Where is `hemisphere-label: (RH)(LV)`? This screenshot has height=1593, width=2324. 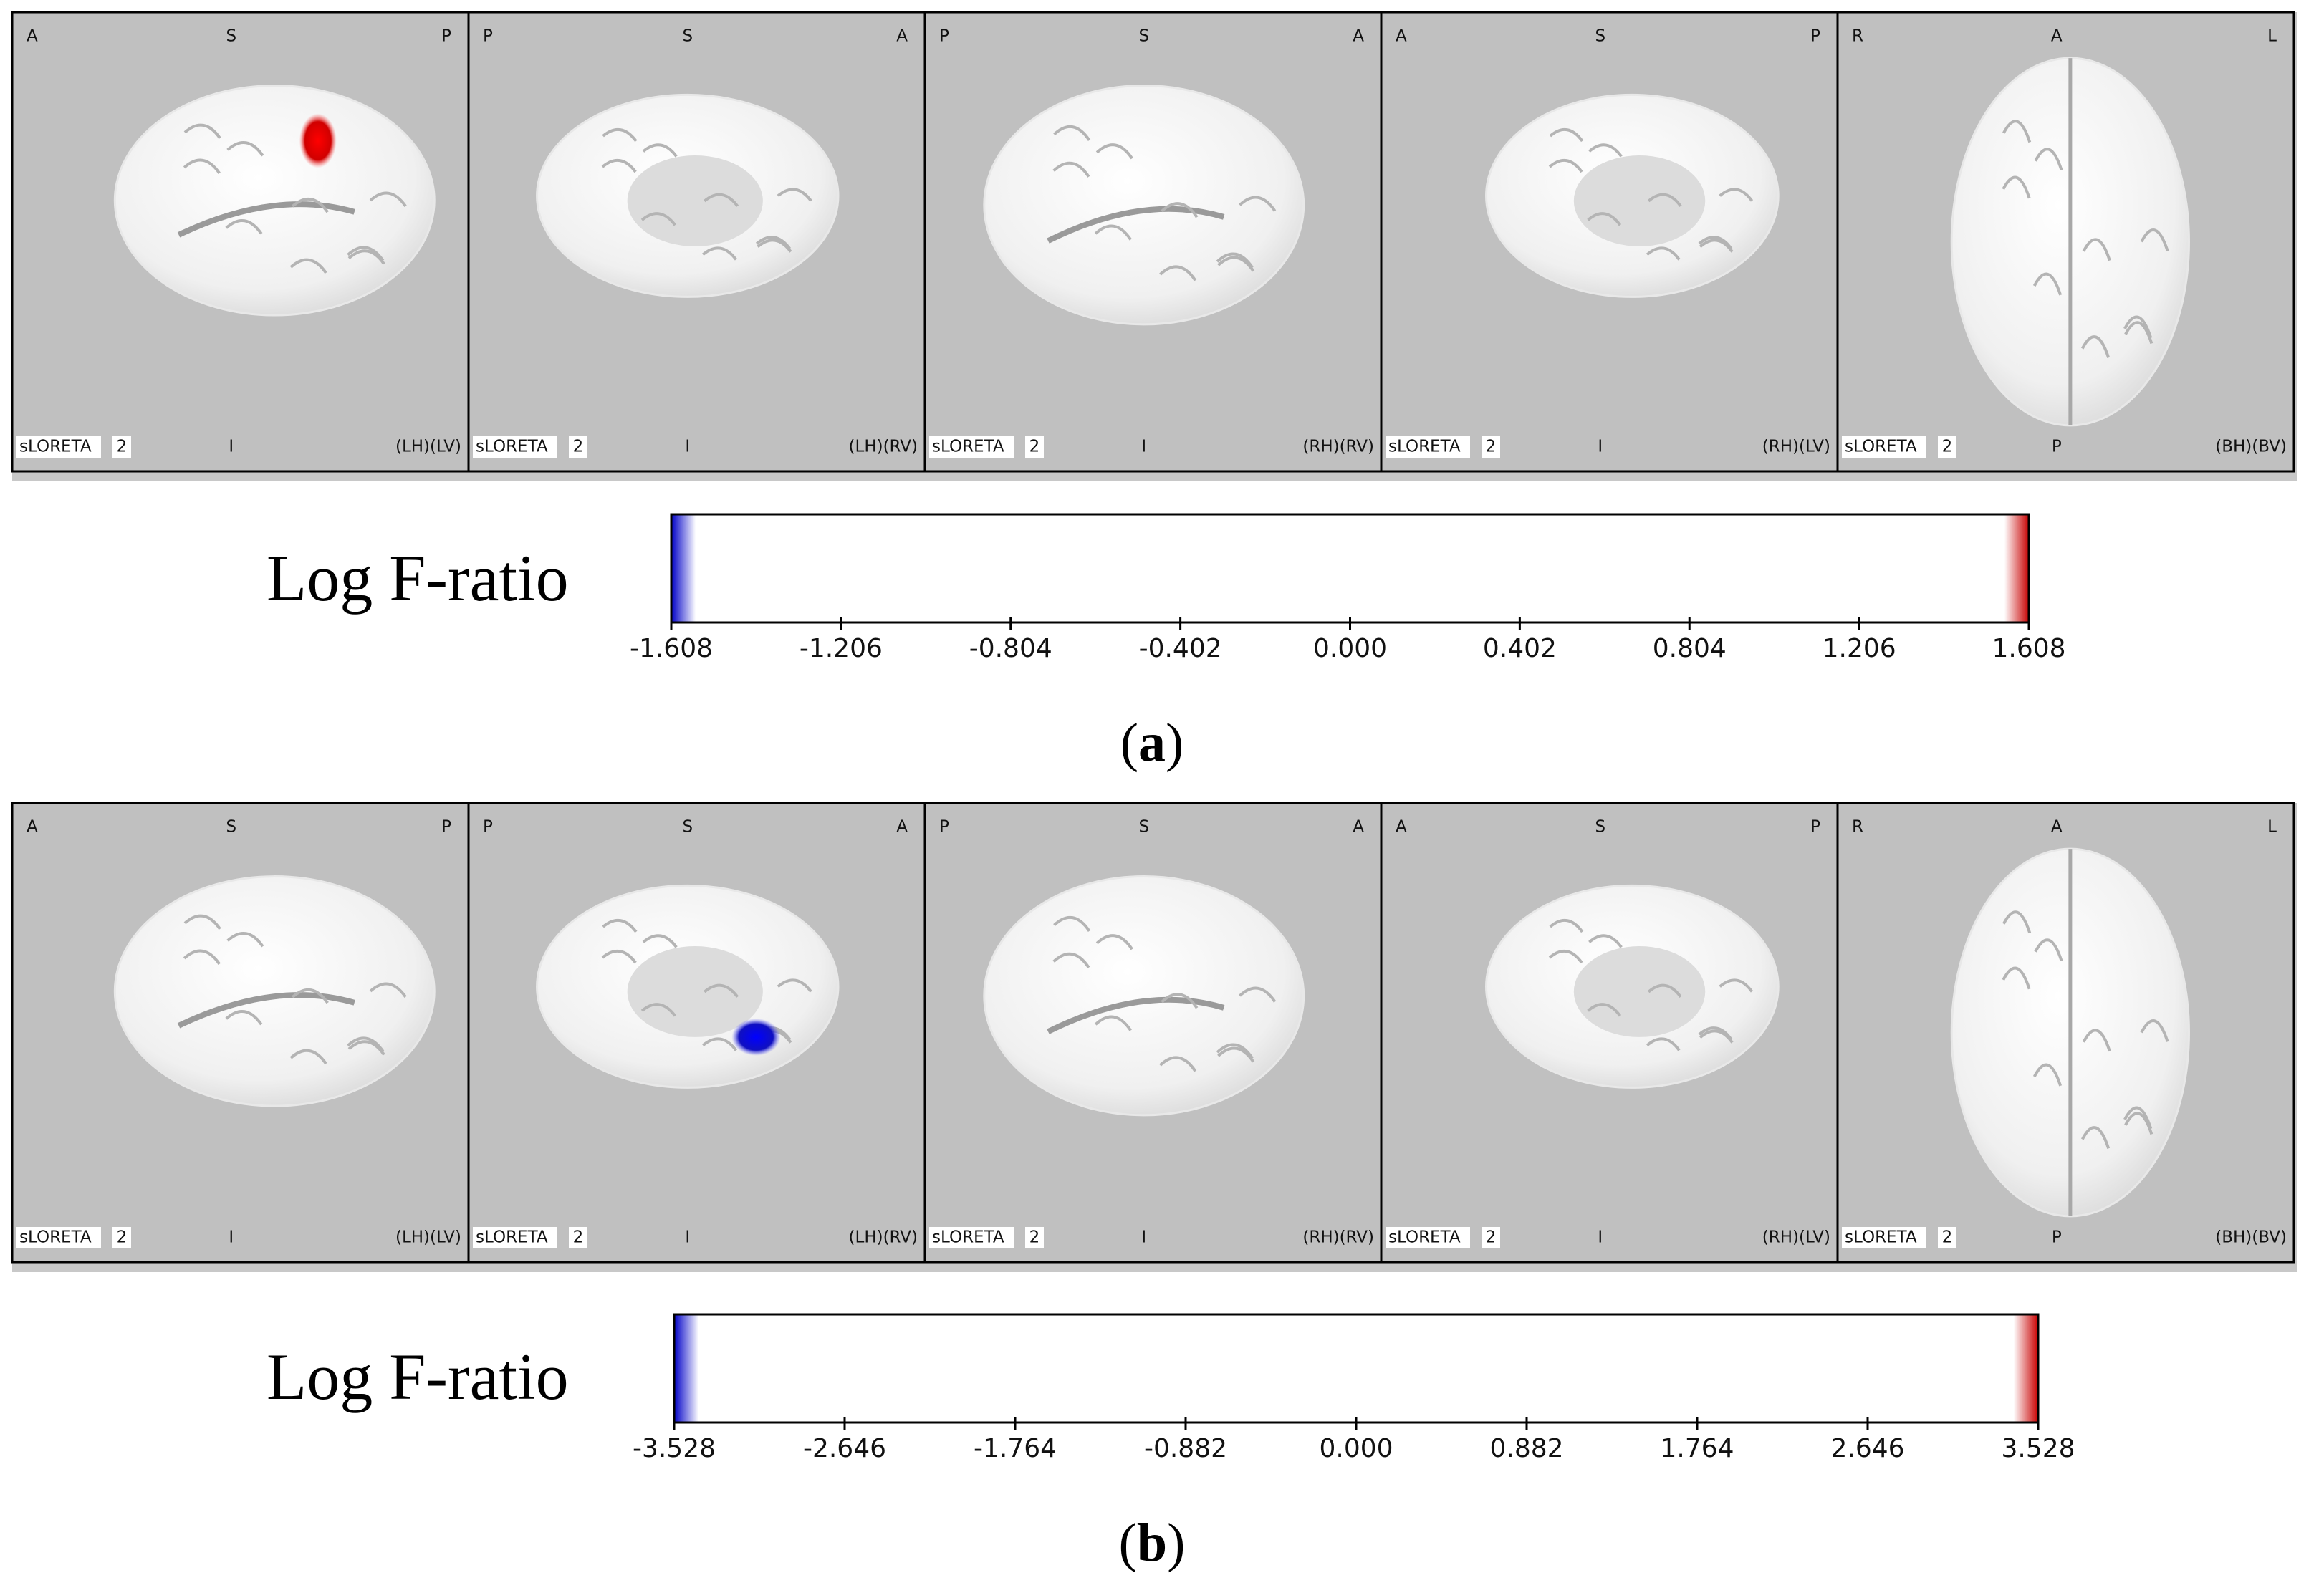
hemisphere-label: (RH)(LV) is located at coordinates (1796, 1237).